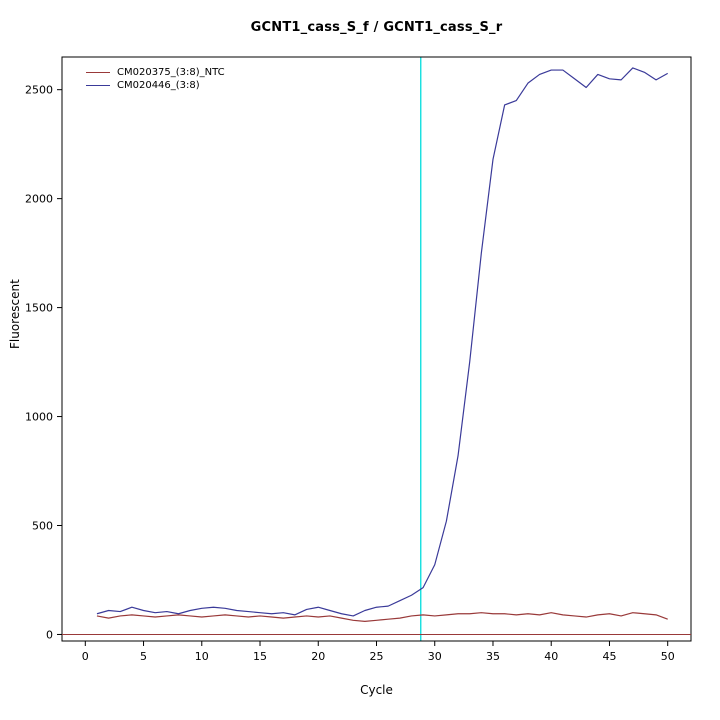  I want to click on y-tick-label: 2500, so click(39, 90).